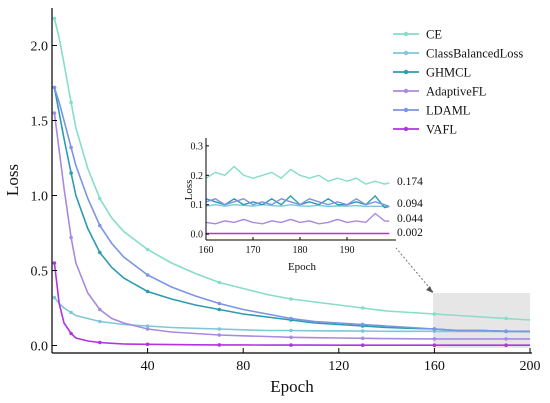 The width and height of the screenshot is (550, 403). I want to click on inset-end-value-label: 0.044, so click(410, 219).